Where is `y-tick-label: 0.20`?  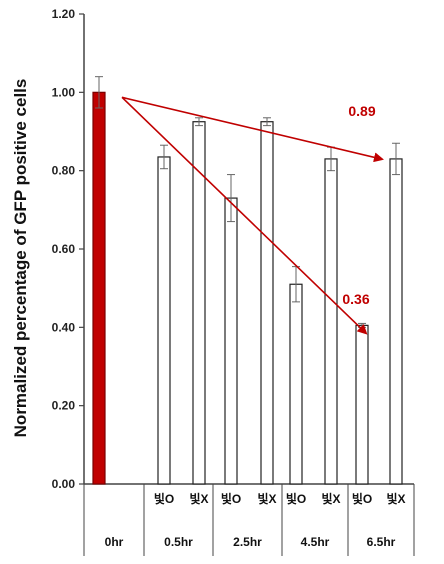
y-tick-label: 0.20 is located at coordinates (64, 406).